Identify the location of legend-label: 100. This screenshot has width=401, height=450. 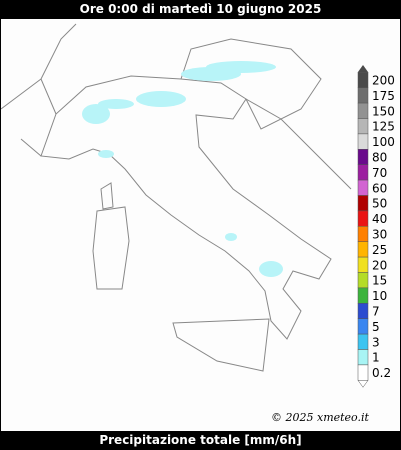
(383, 142).